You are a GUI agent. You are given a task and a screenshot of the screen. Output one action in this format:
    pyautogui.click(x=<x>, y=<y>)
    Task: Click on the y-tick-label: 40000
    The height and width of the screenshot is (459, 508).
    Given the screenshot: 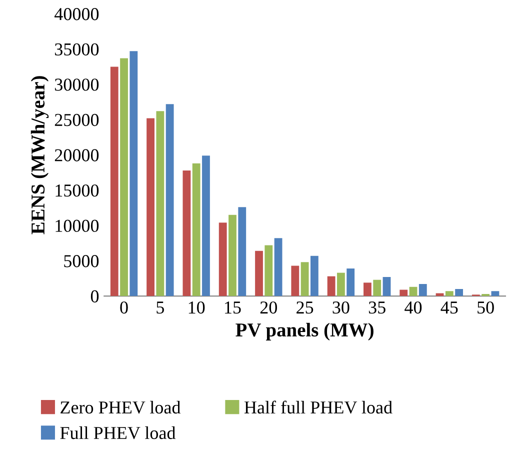 What is the action you would take?
    pyautogui.click(x=76, y=14)
    